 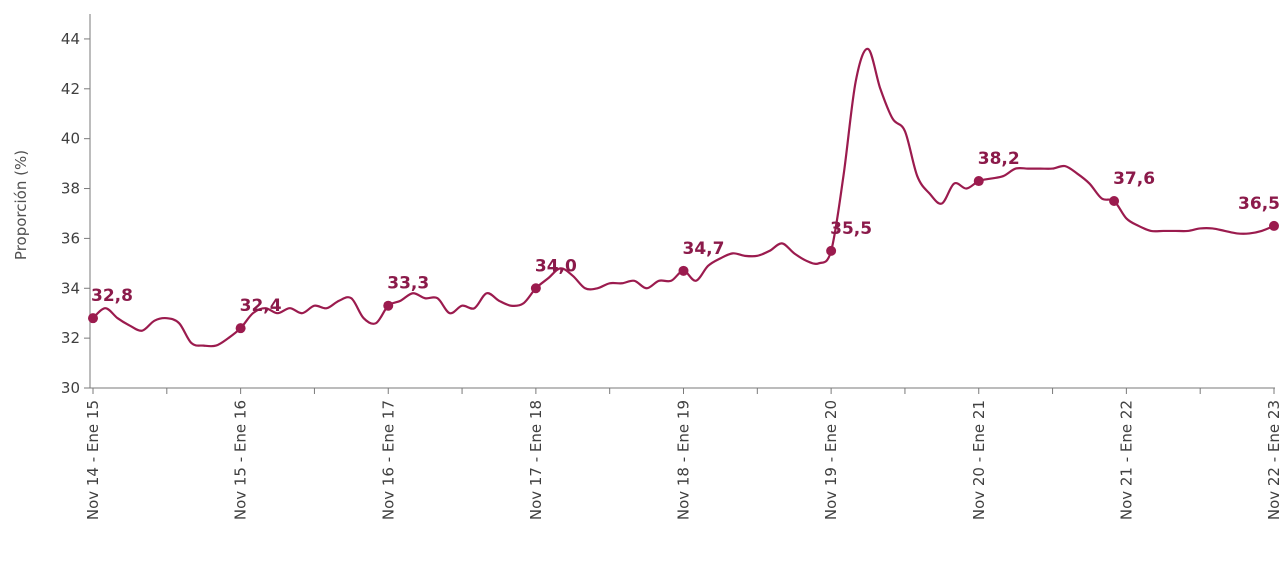 I want to click on data-label: 34,0, so click(x=556, y=266).